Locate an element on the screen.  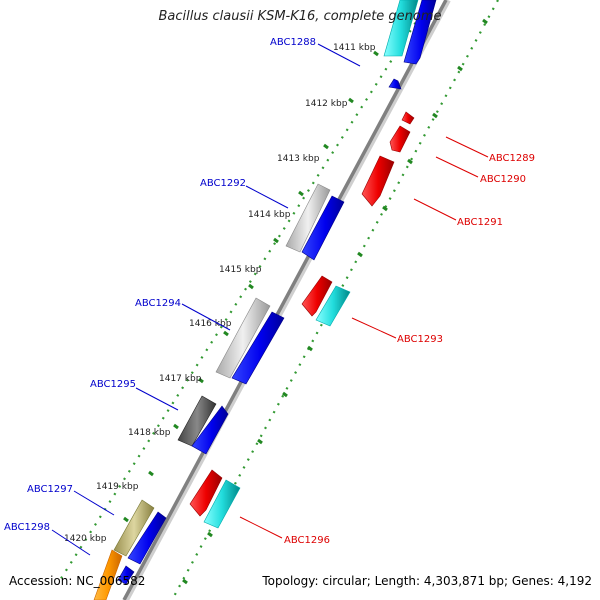
gene-abc1298-feature is located at coordinates (108, 574).